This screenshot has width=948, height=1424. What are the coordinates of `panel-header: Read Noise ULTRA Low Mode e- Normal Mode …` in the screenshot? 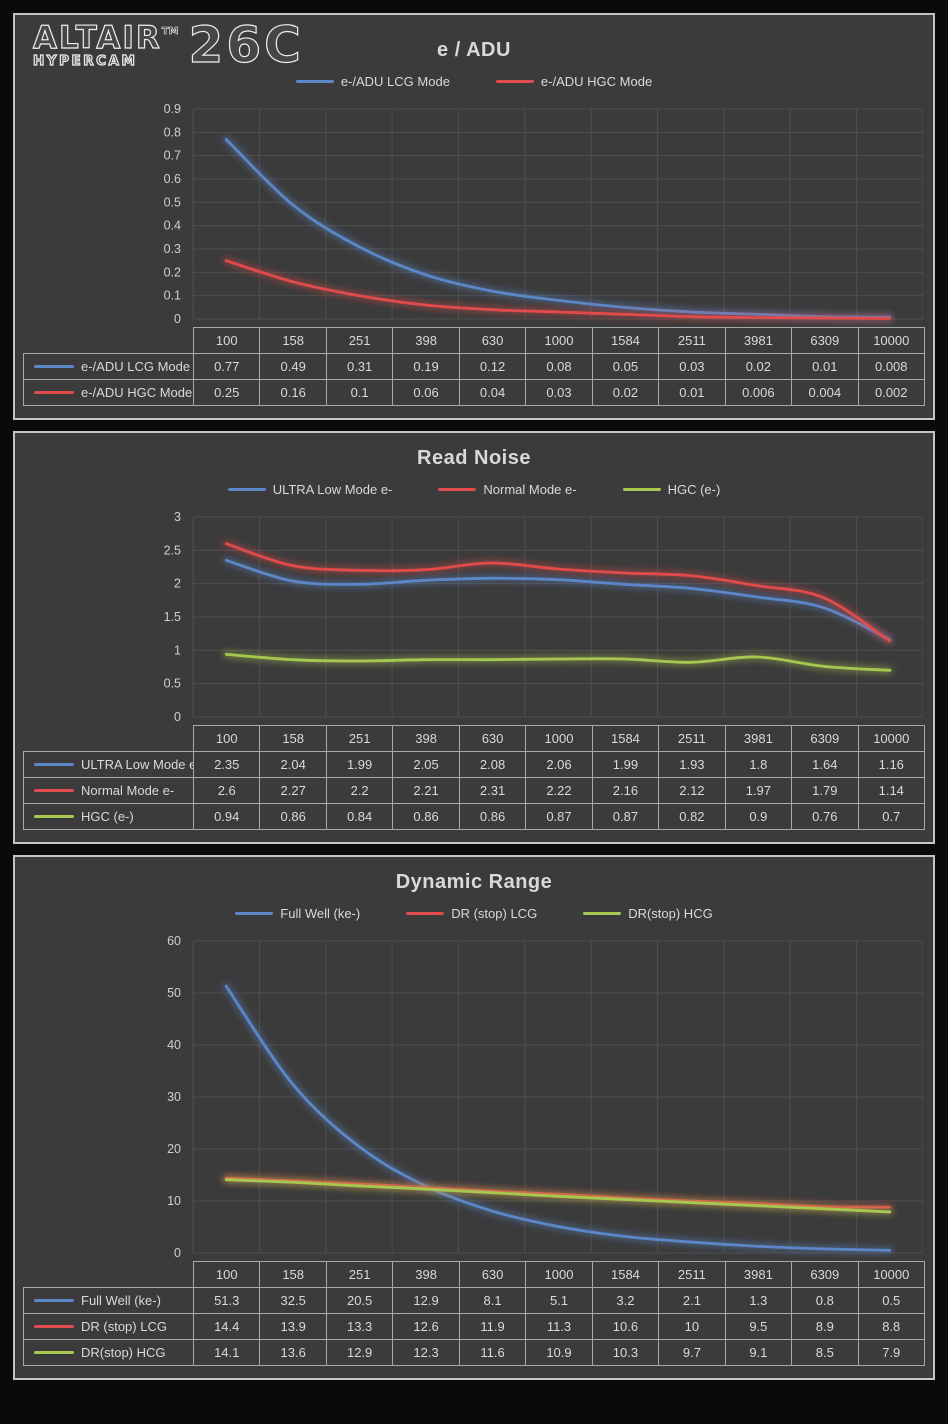 It's located at (474, 472).